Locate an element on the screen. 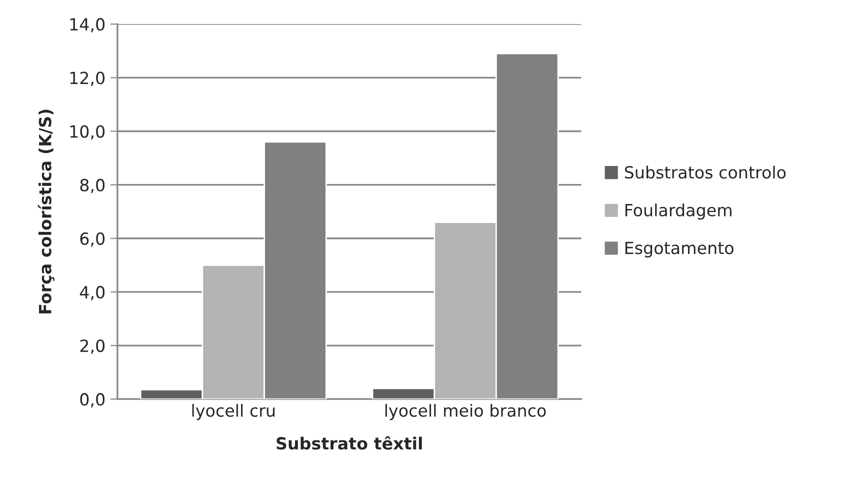 The image size is (851, 482). legend-label: Foulardagem is located at coordinates (678, 212).